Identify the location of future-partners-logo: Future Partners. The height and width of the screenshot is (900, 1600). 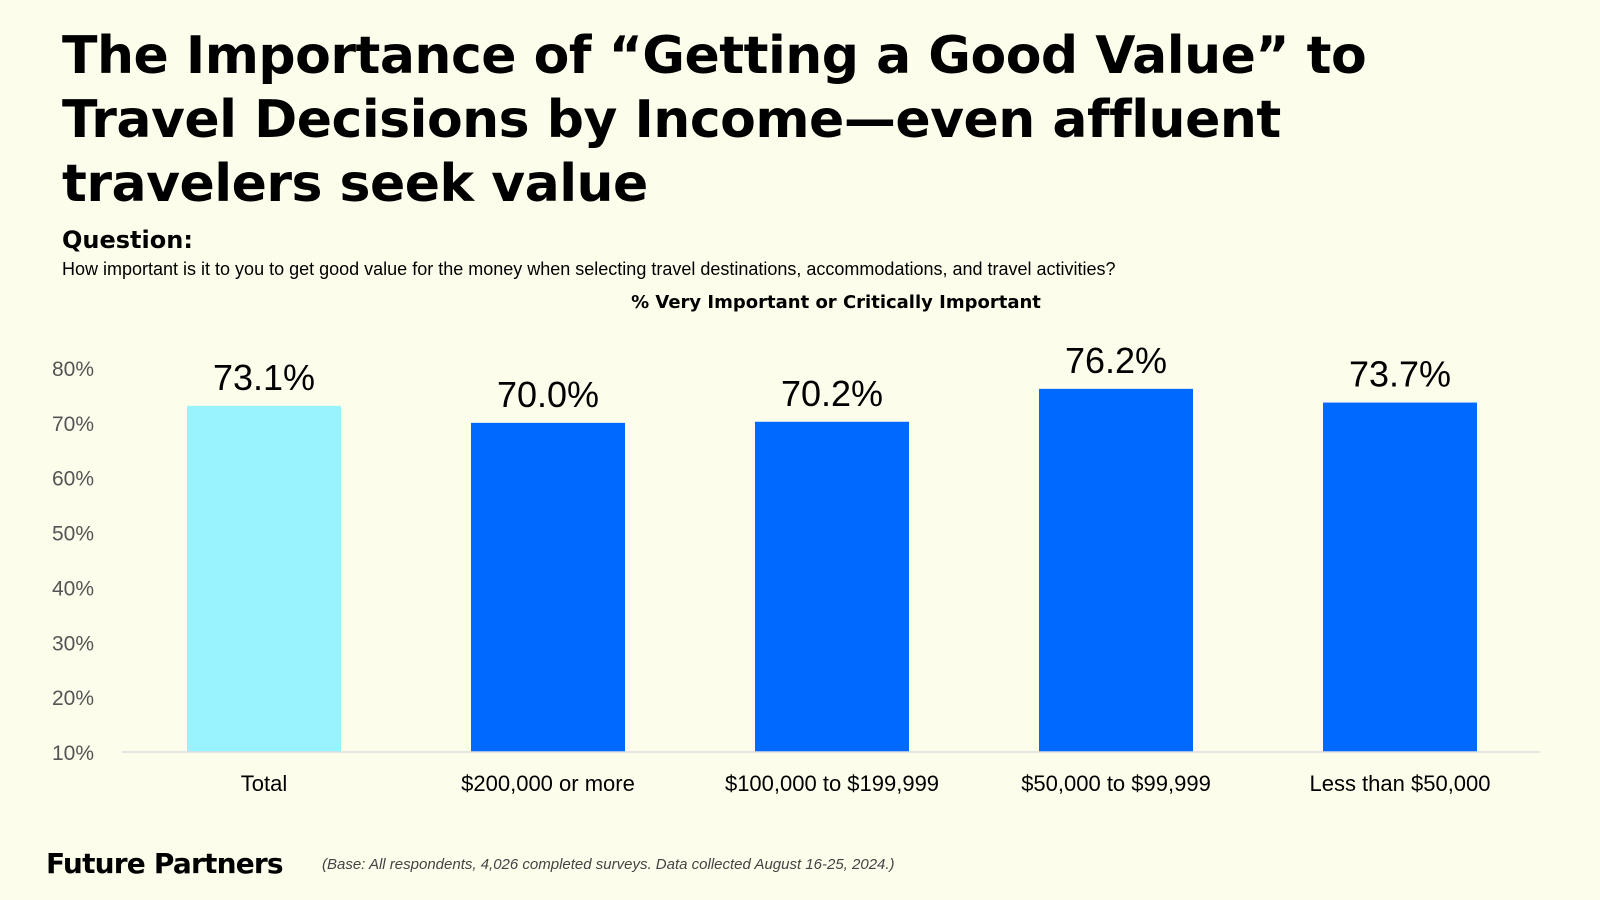
(165, 863).